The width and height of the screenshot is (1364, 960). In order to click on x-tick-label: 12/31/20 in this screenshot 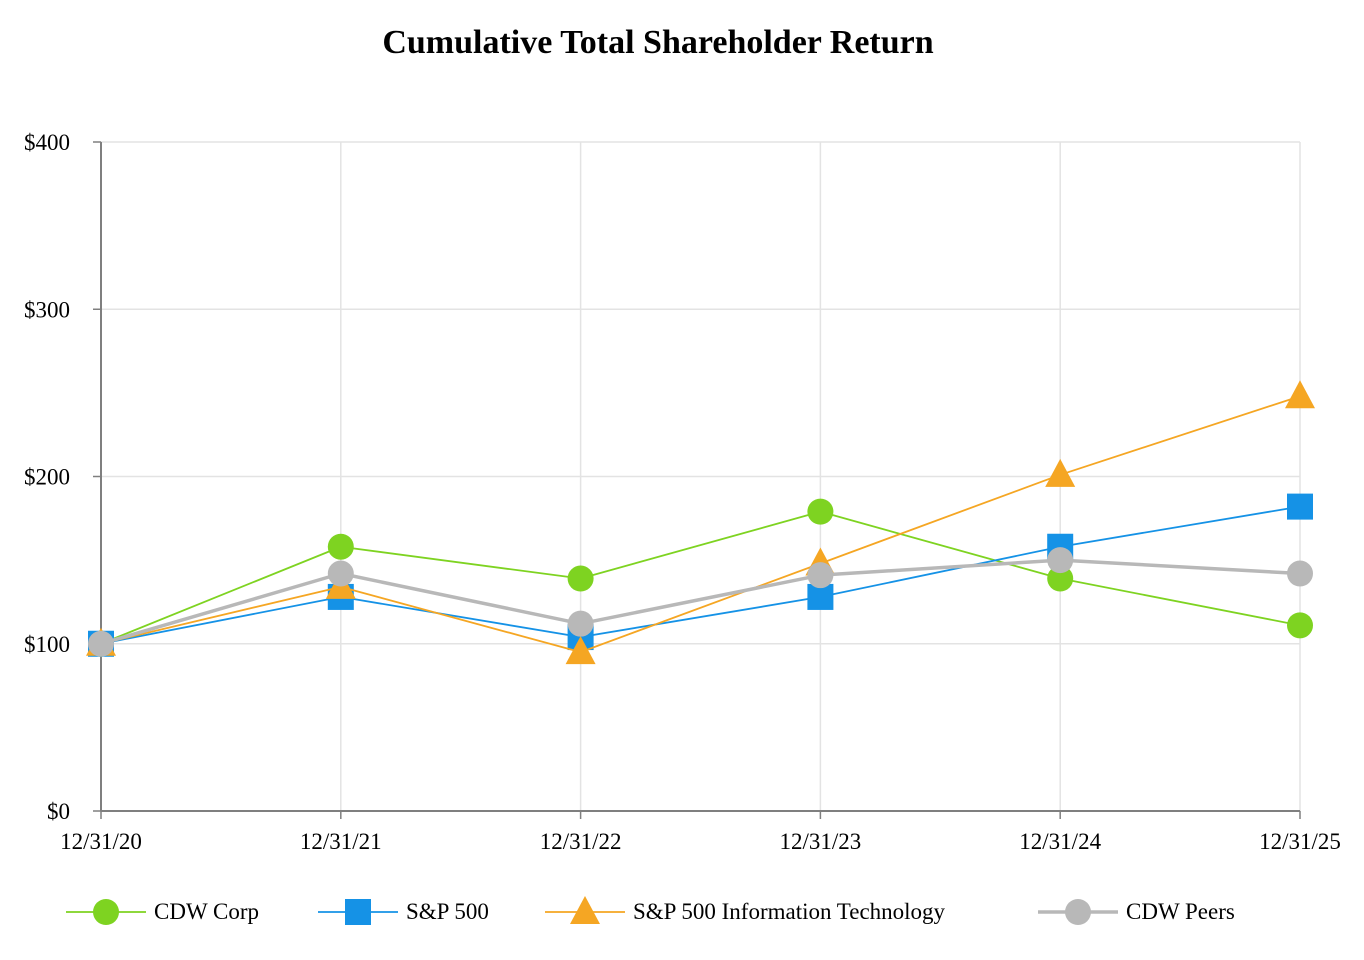, I will do `click(101, 841)`.